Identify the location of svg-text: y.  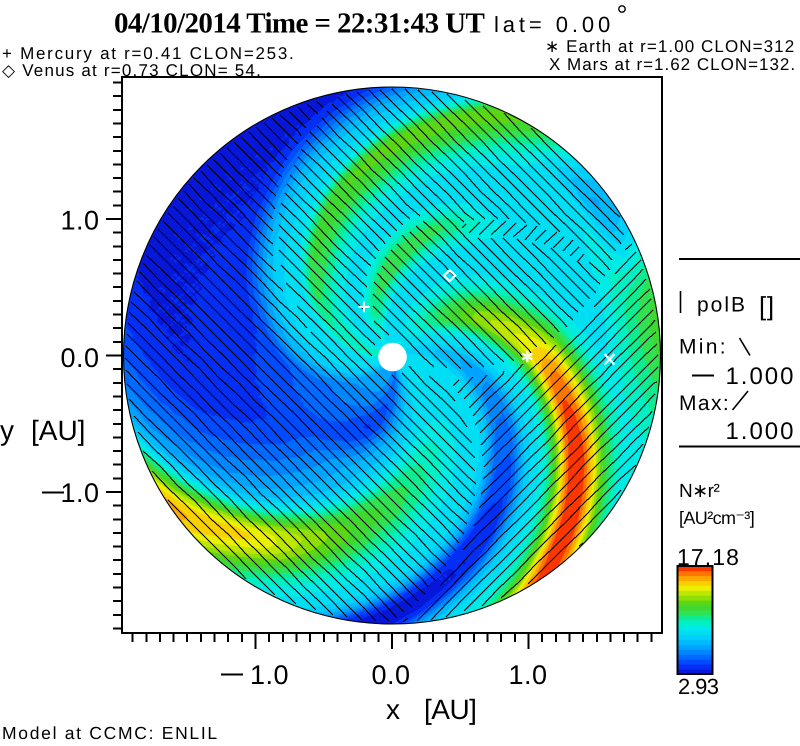
(7, 430).